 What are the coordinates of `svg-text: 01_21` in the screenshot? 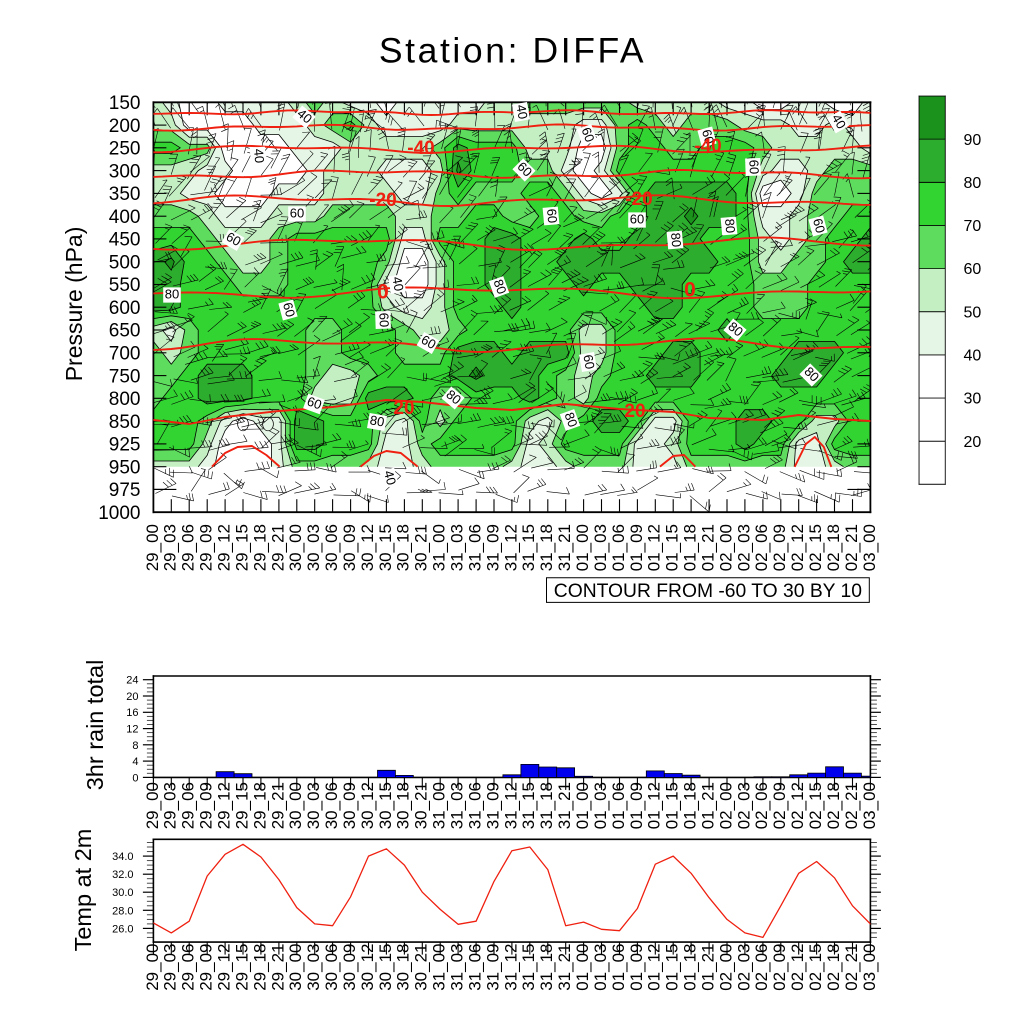 It's located at (708, 967).